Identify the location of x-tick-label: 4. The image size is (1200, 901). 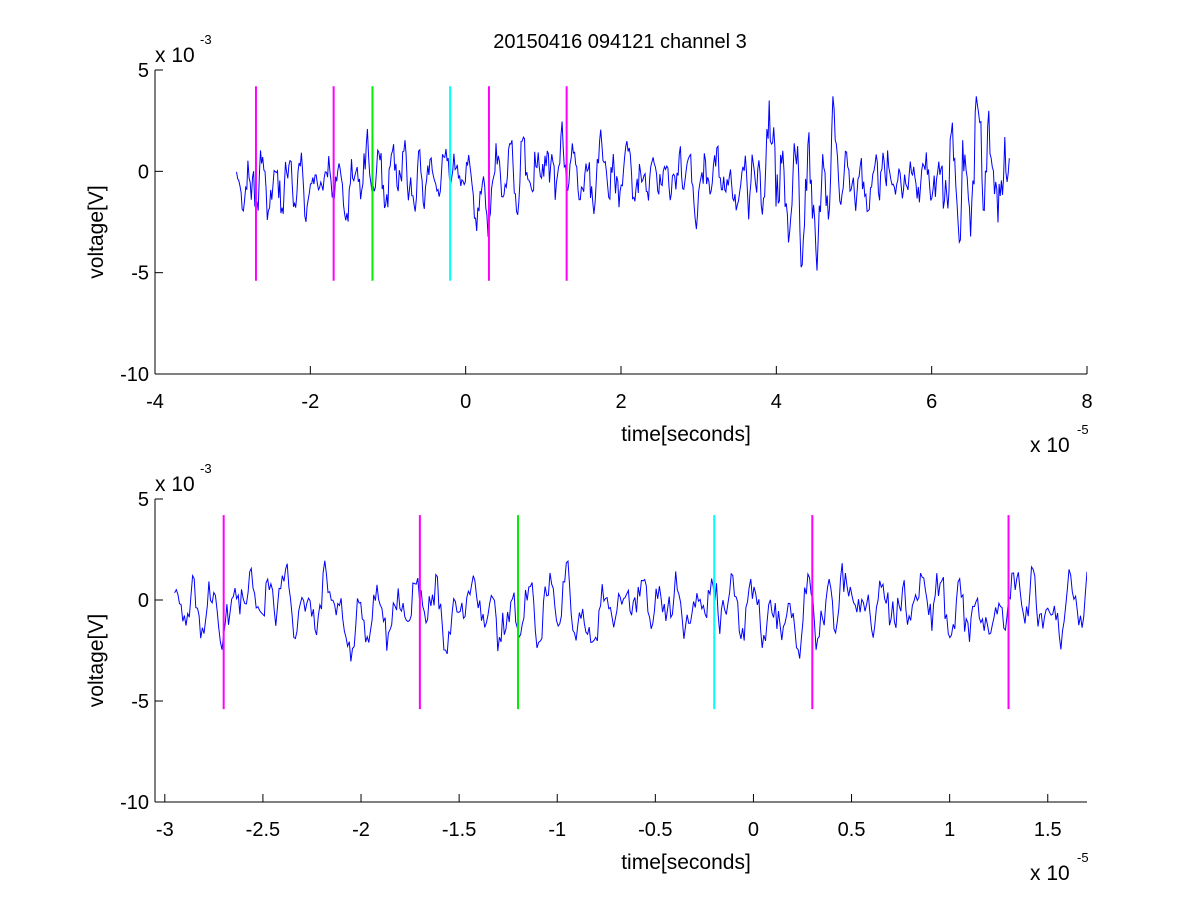
(776, 402).